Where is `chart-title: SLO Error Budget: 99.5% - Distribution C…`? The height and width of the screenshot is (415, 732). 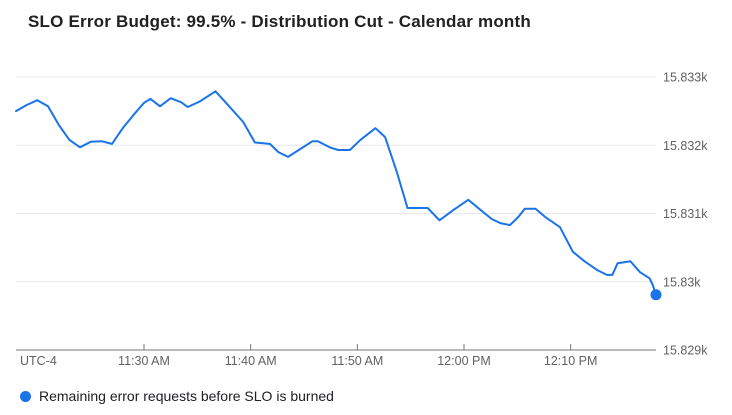 chart-title: SLO Error Budget: 99.5% - Distribution C… is located at coordinates (279, 21).